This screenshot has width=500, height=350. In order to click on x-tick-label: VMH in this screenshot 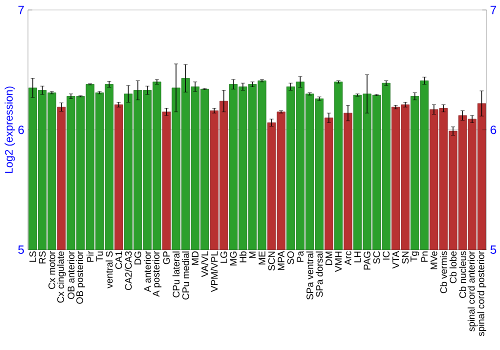, I will do `click(338, 262)`.